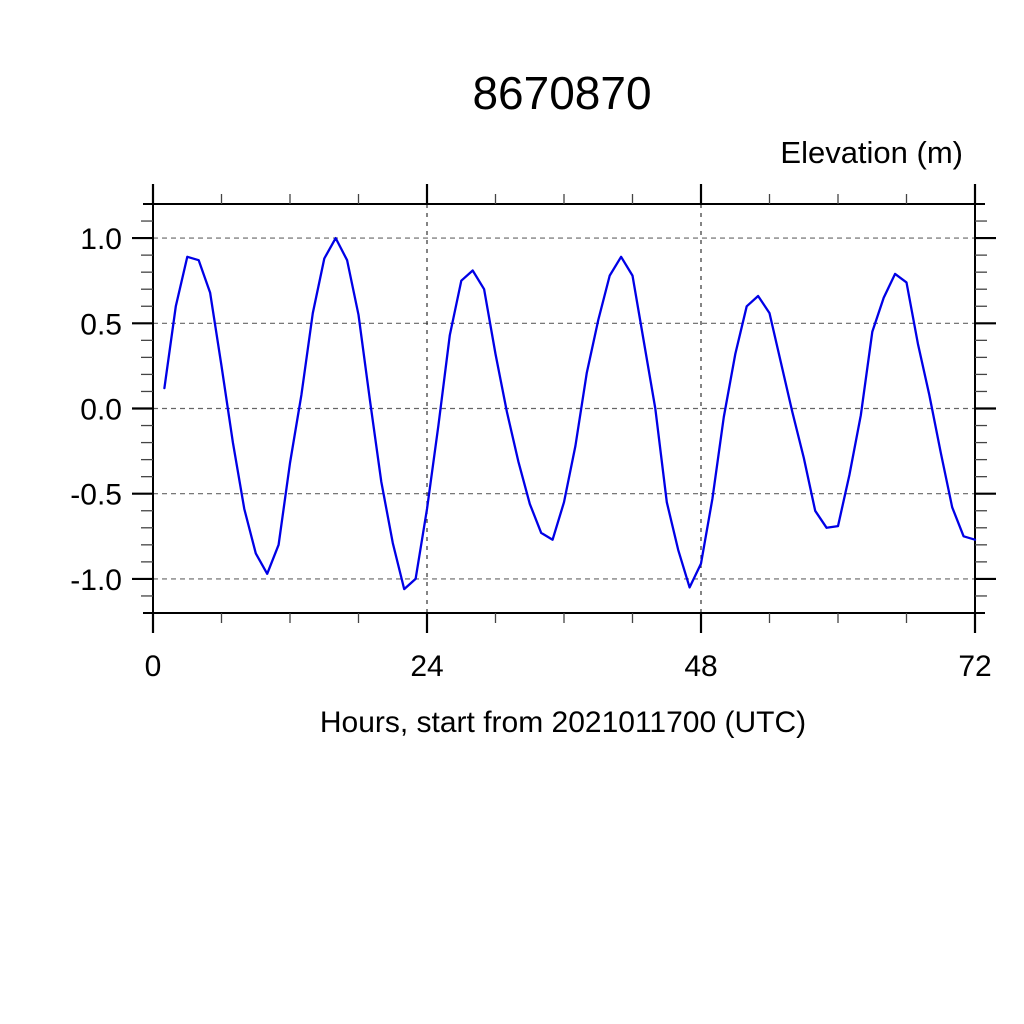 The image size is (1024, 1024). What do you see at coordinates (561, 93) in the screenshot?
I see `chart-title: 8670870` at bounding box center [561, 93].